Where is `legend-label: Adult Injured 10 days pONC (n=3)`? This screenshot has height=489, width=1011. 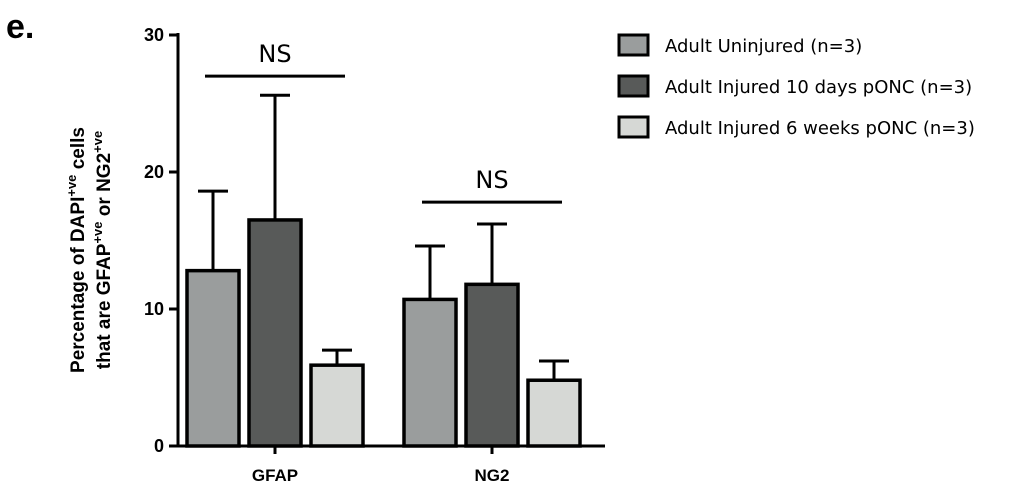 legend-label: Adult Injured 10 days pONC (n=3) is located at coordinates (818, 87).